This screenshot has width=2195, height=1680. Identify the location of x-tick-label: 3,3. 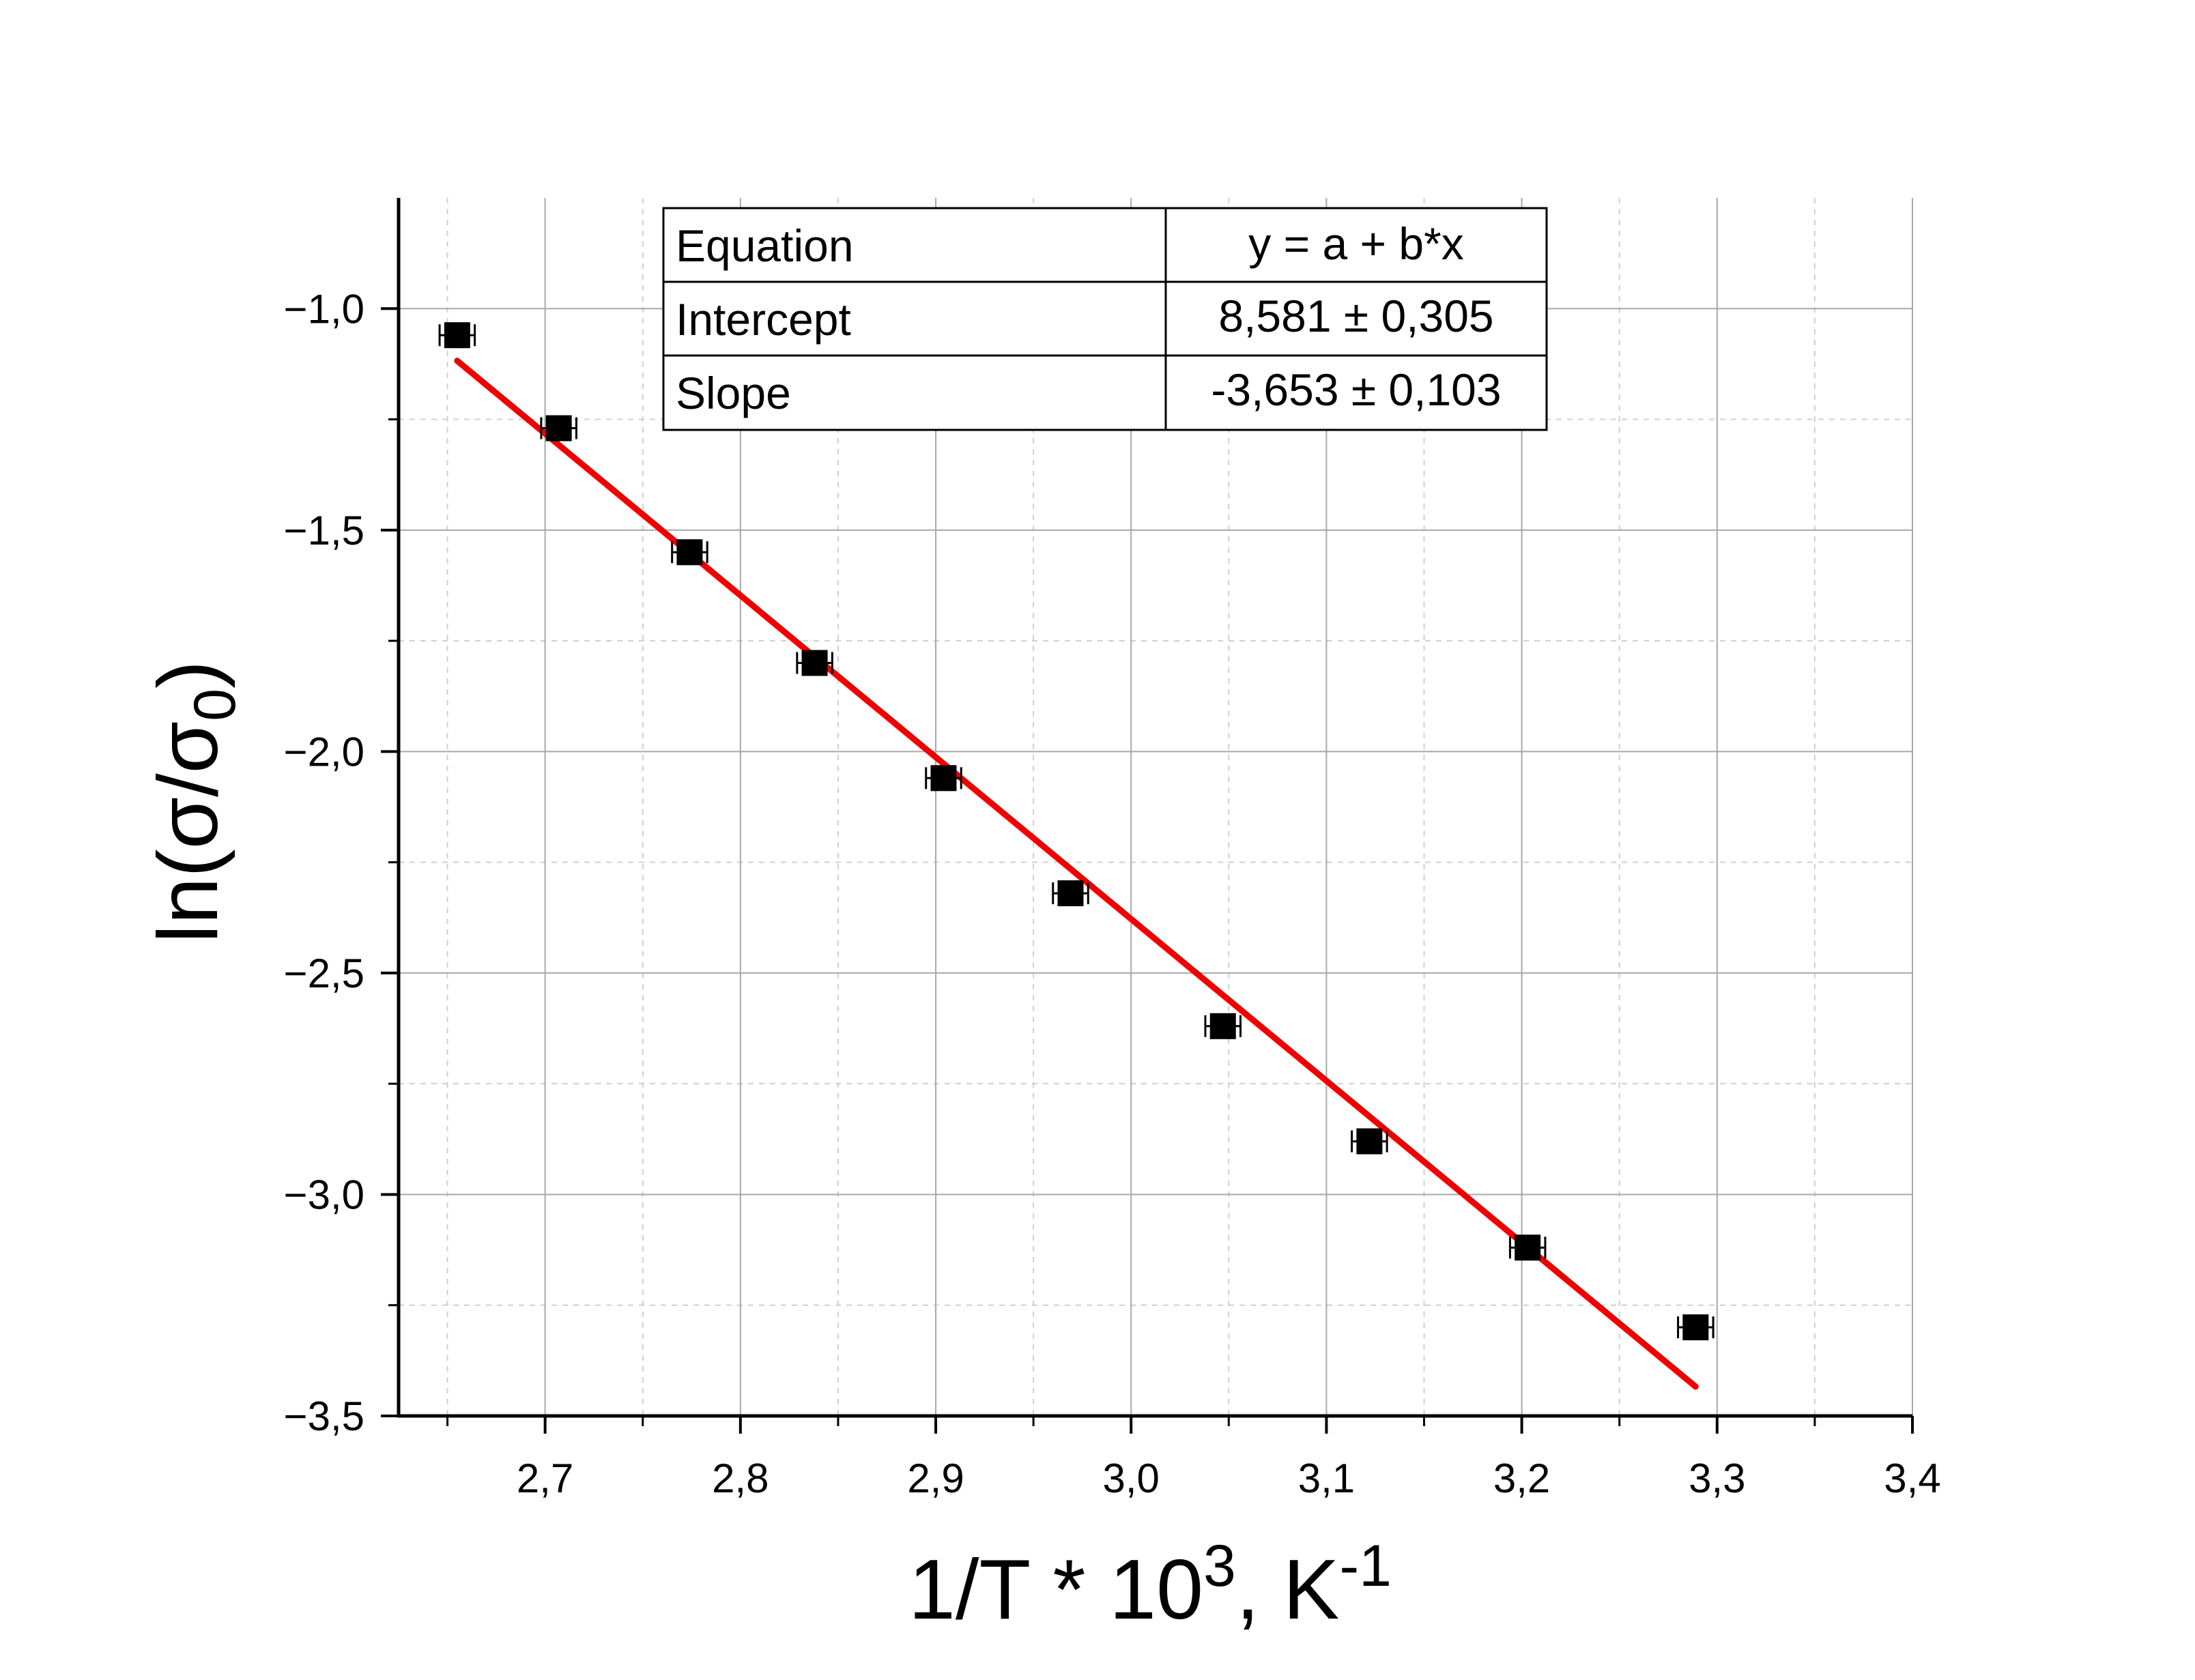
(1717, 1478).